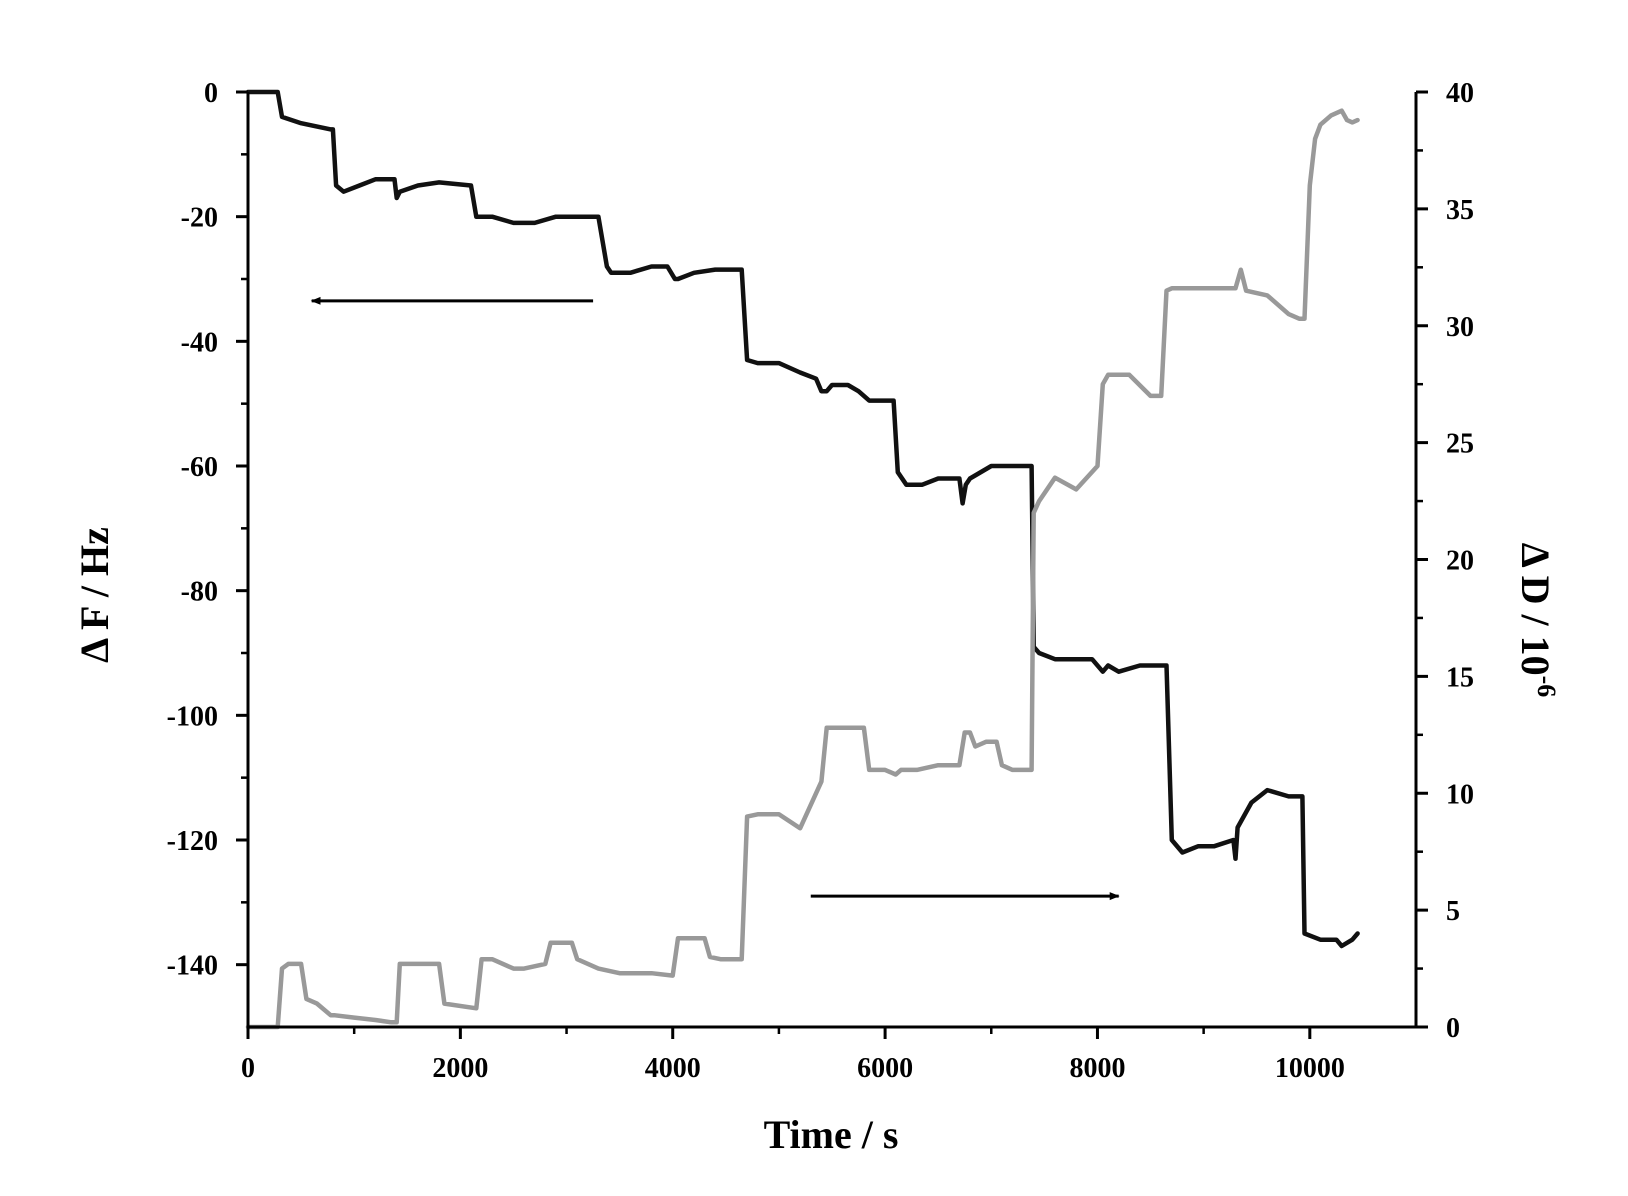 The image size is (1628, 1196). What do you see at coordinates (1453, 911) in the screenshot?
I see `y-right-tick-label: 5` at bounding box center [1453, 911].